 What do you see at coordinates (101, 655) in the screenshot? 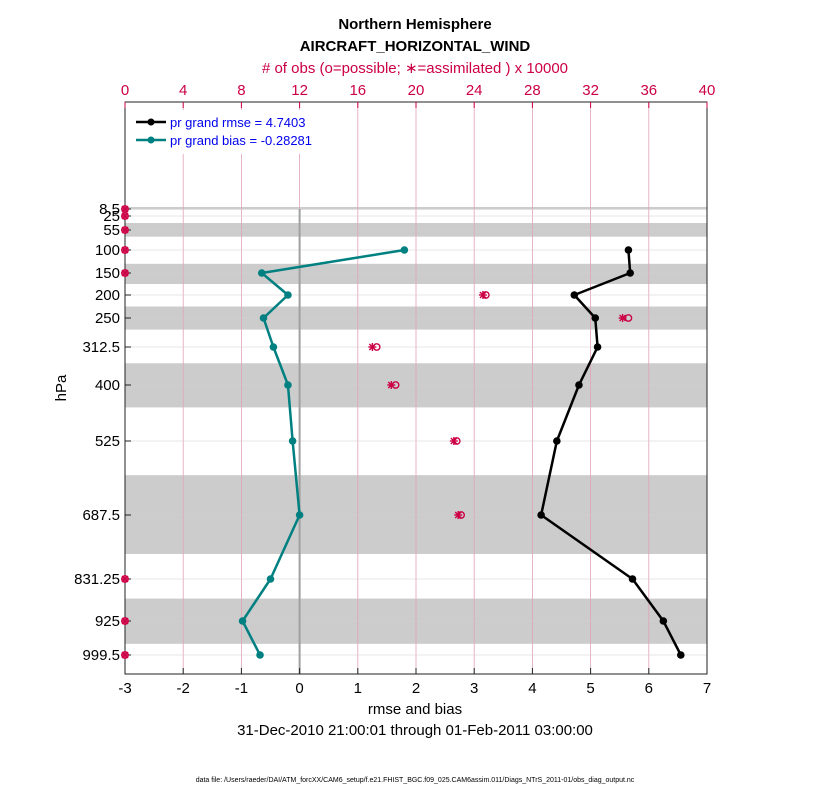
I see `left-tick-label: 999.5` at bounding box center [101, 655].